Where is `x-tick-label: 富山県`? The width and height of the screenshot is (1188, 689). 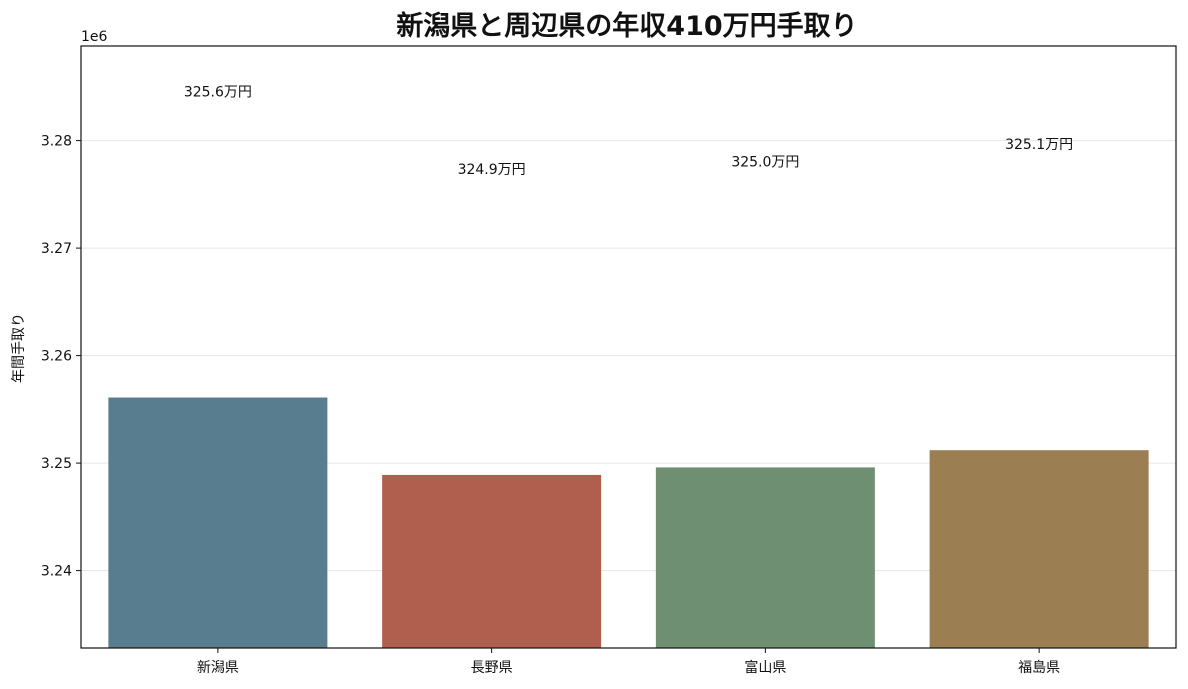
x-tick-label: 富山県 is located at coordinates (765, 667).